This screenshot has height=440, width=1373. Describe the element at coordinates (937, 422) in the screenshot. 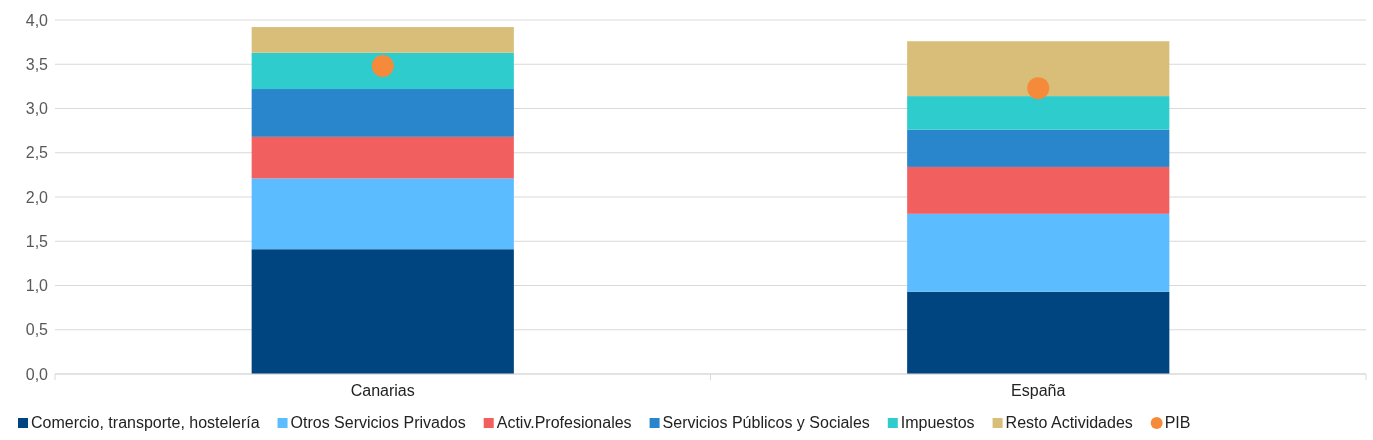

I see `legend-label: Impuestos` at that location.